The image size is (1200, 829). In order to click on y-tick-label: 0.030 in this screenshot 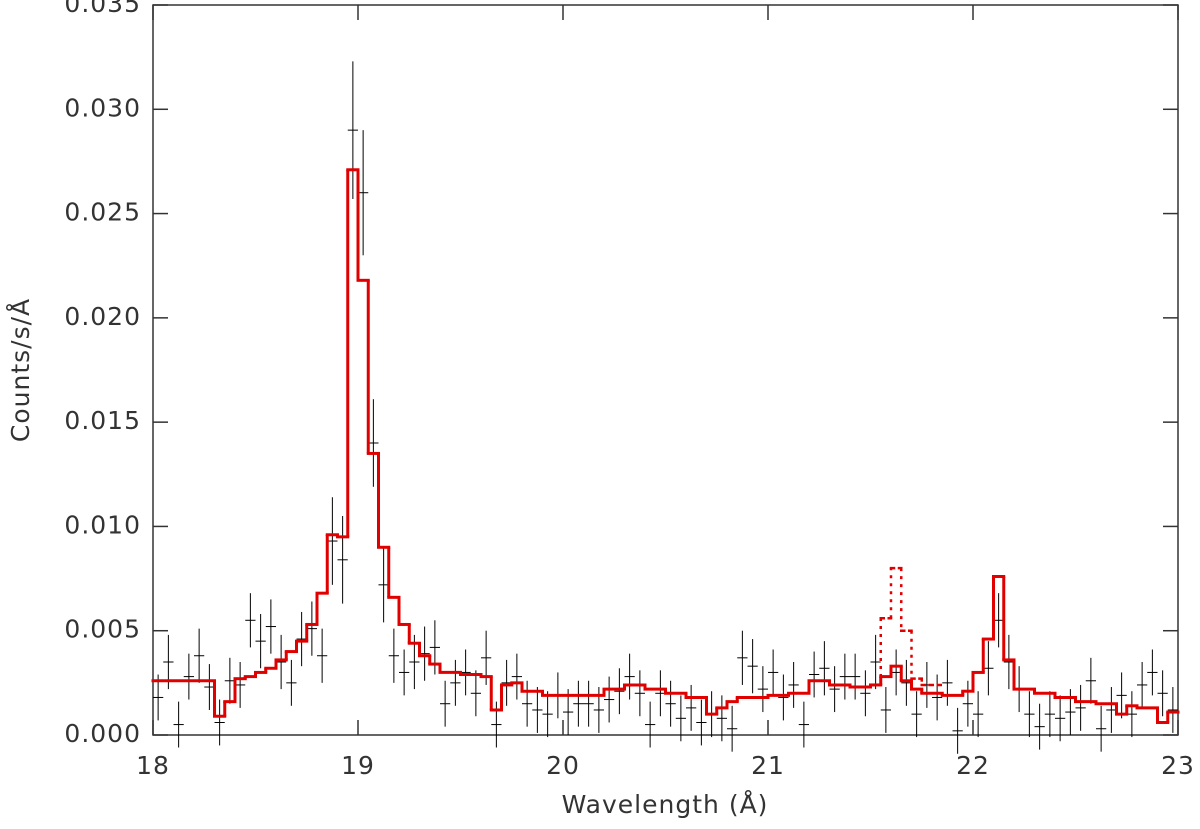, I will do `click(102, 107)`.